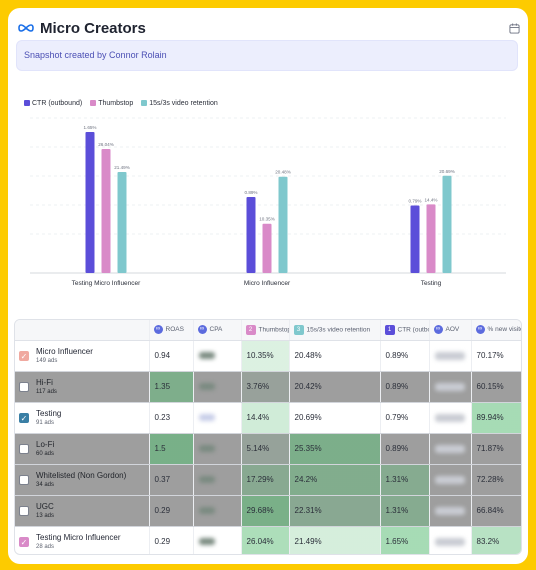 Image resolution: width=536 pixels, height=570 pixels. What do you see at coordinates (171, 418) in the screenshot?
I see `roas-cell: 0.23` at bounding box center [171, 418].